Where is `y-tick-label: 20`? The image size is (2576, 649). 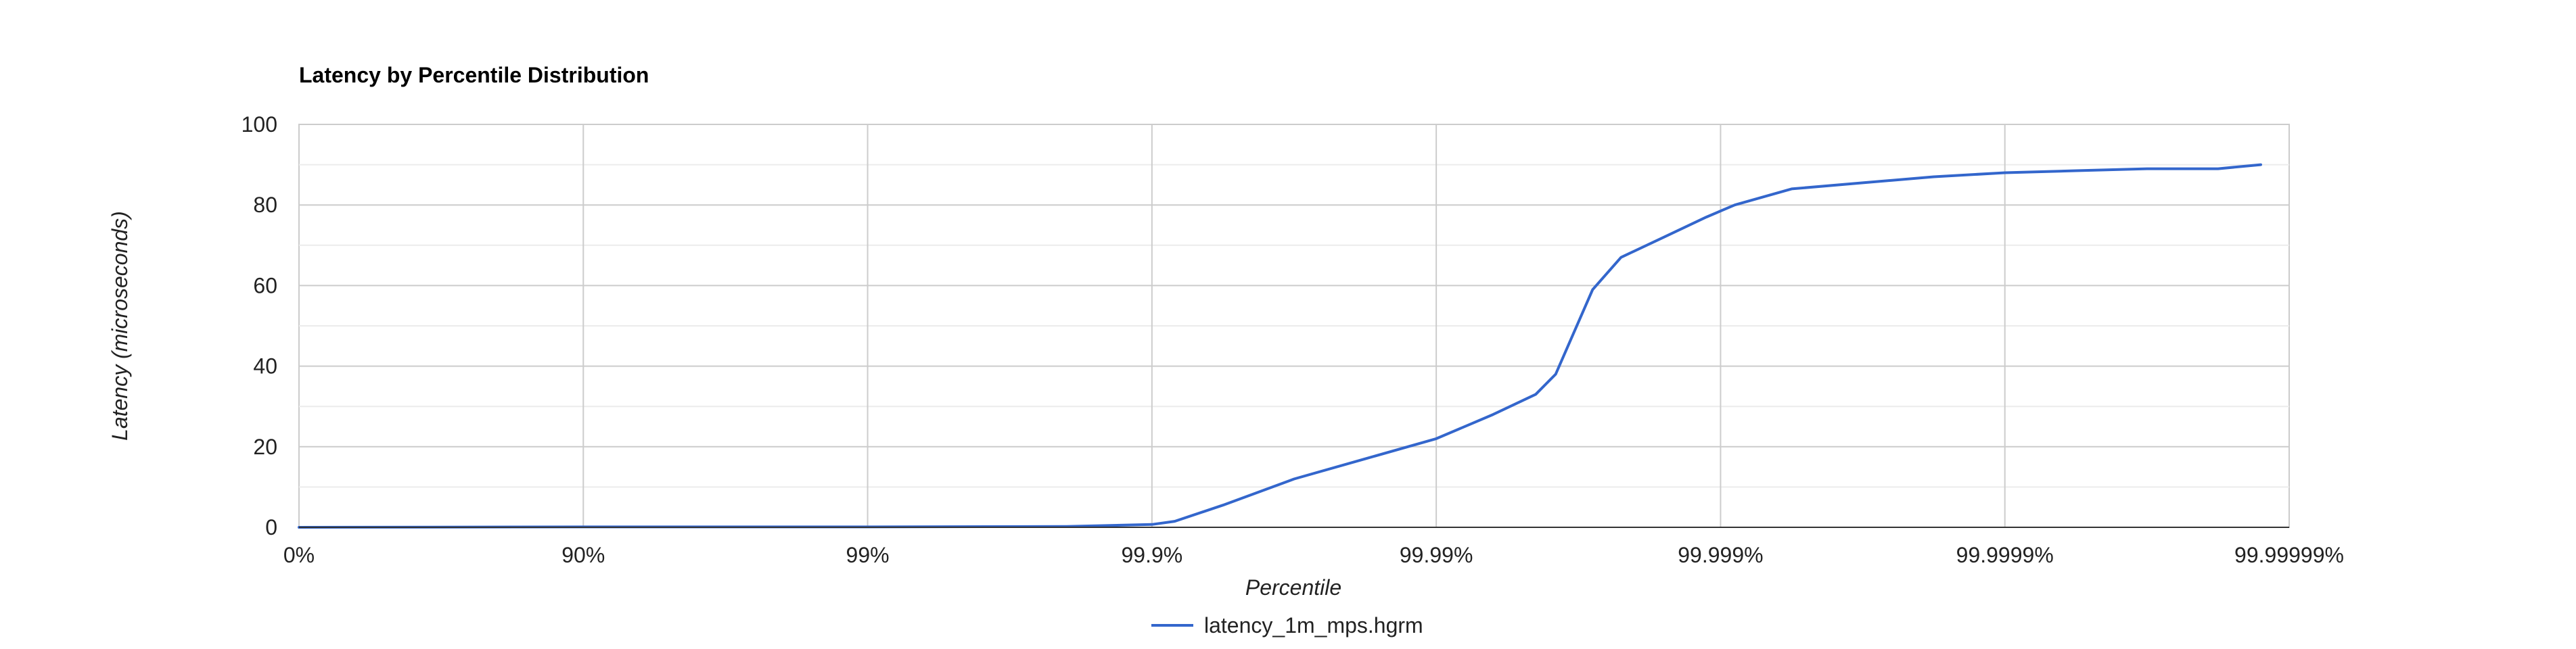 y-tick-label: 20 is located at coordinates (265, 447).